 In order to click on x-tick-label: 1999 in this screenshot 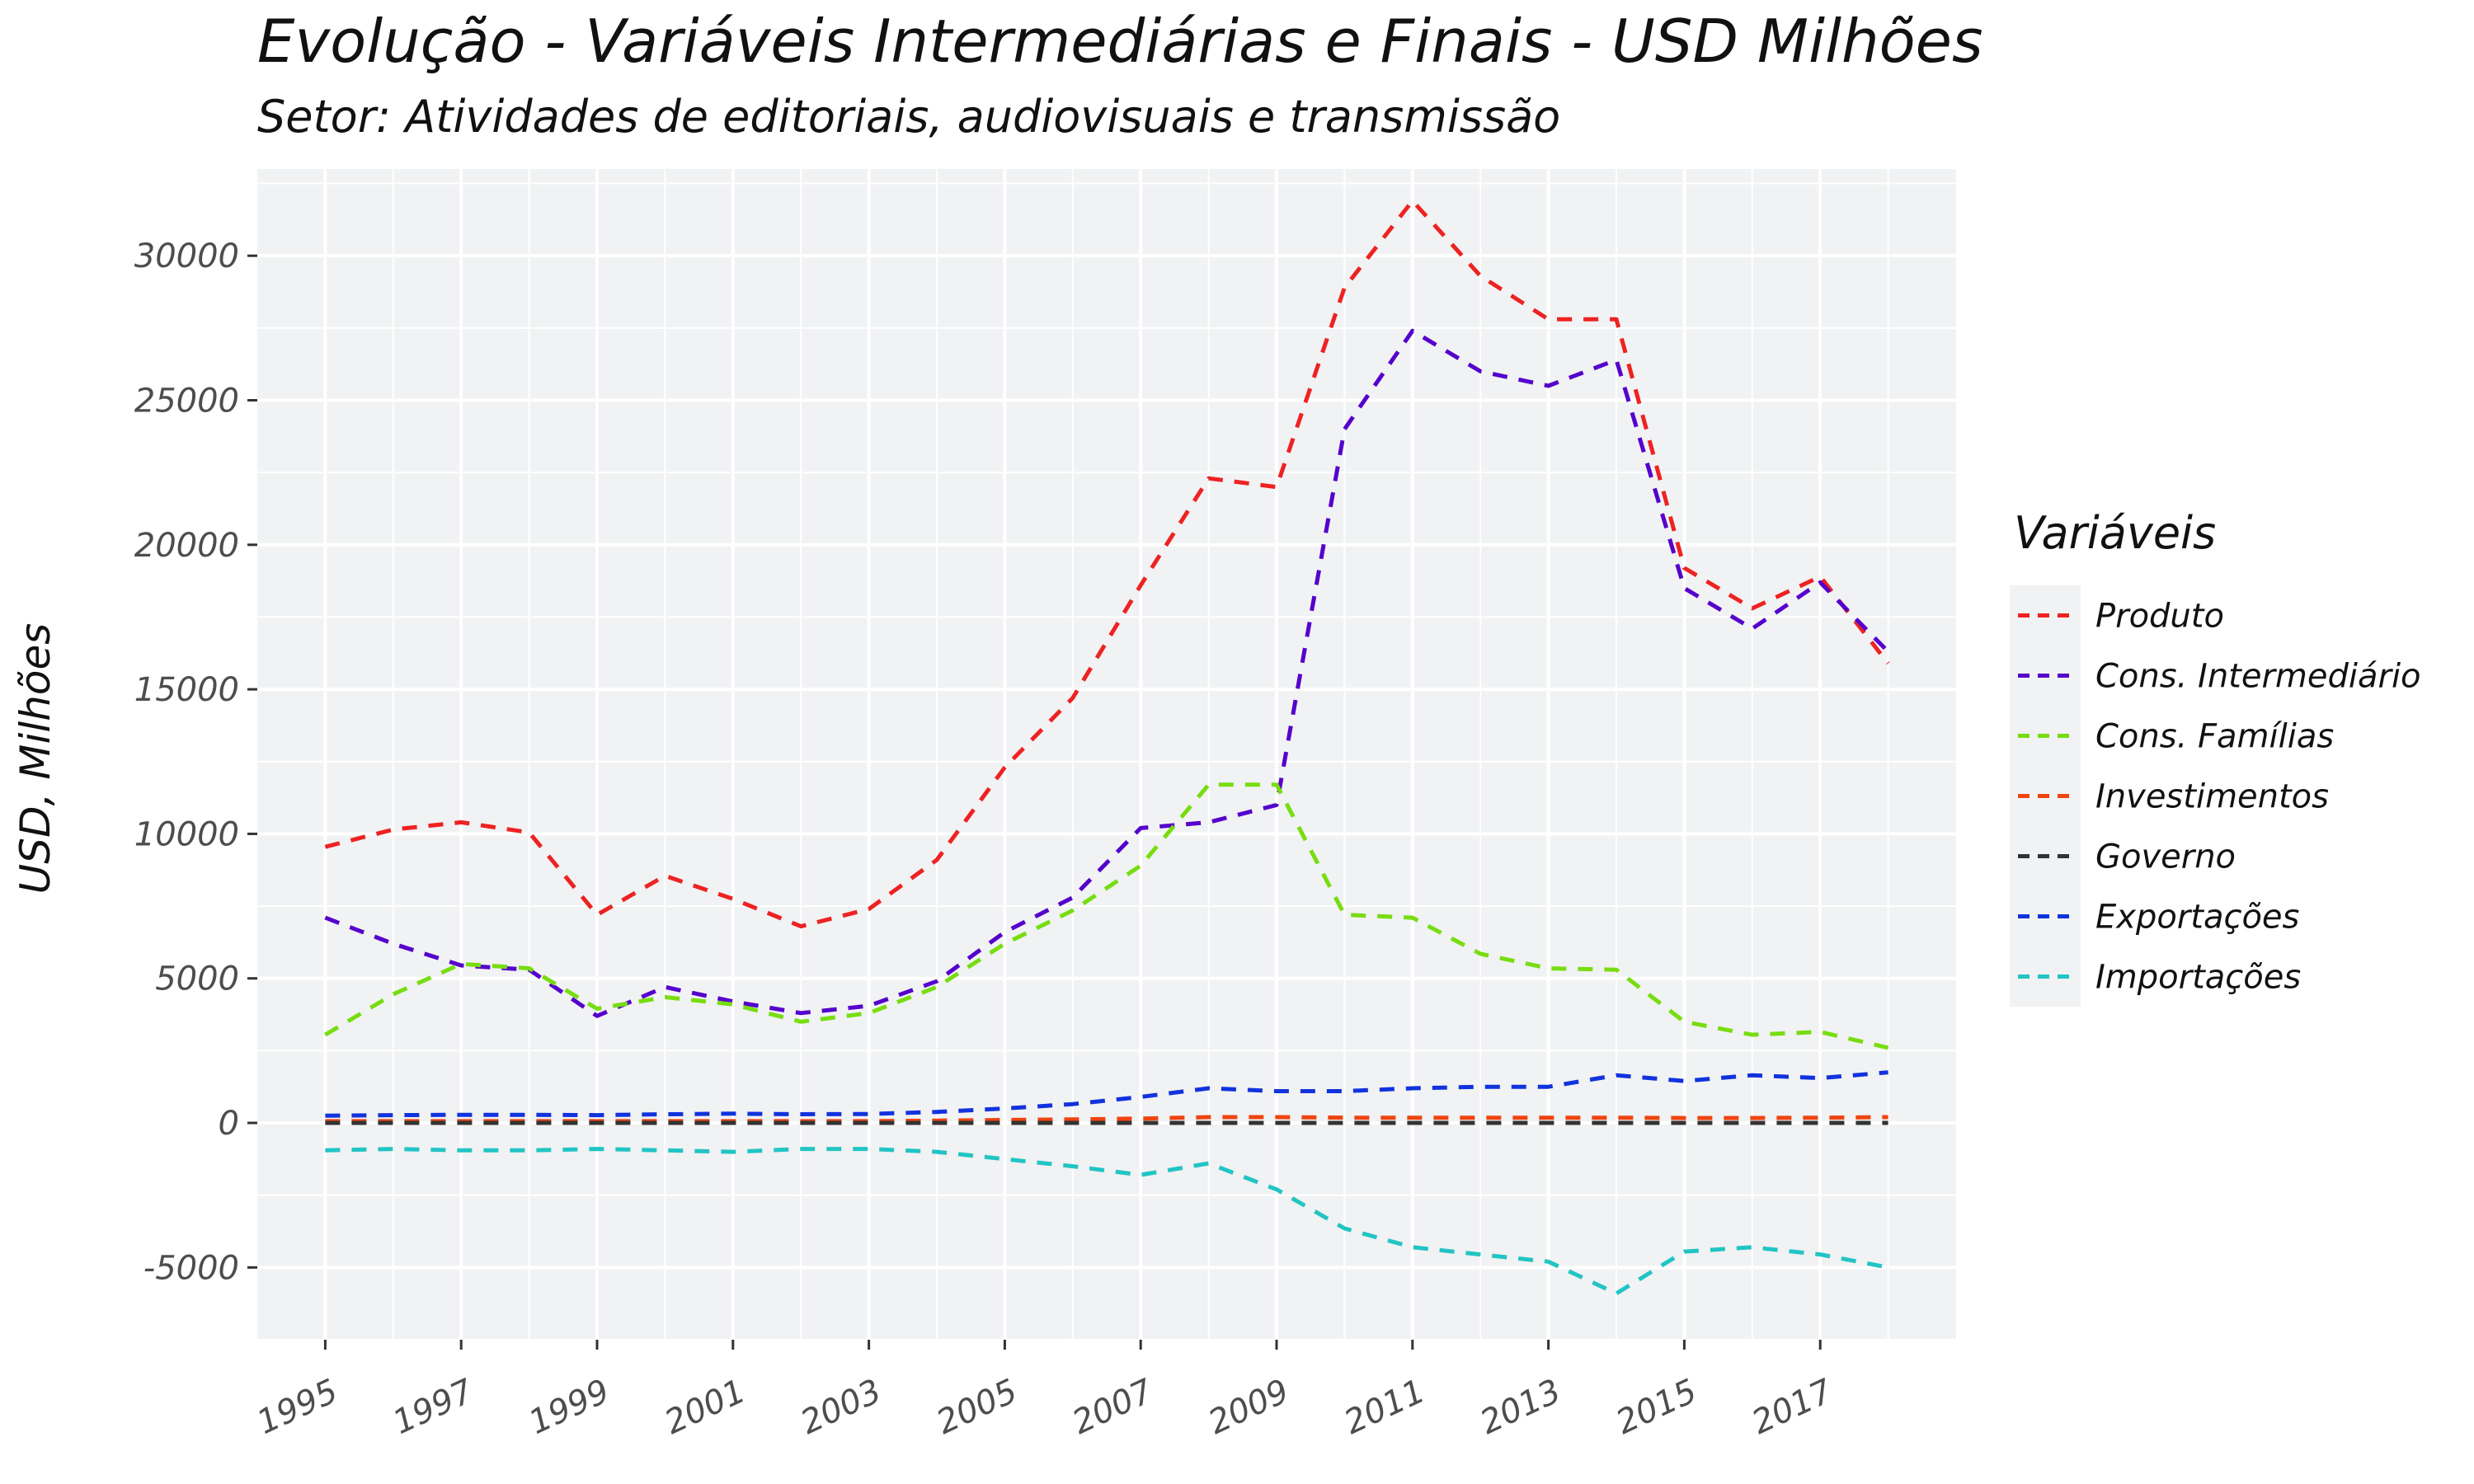, I will do `click(570, 1407)`.